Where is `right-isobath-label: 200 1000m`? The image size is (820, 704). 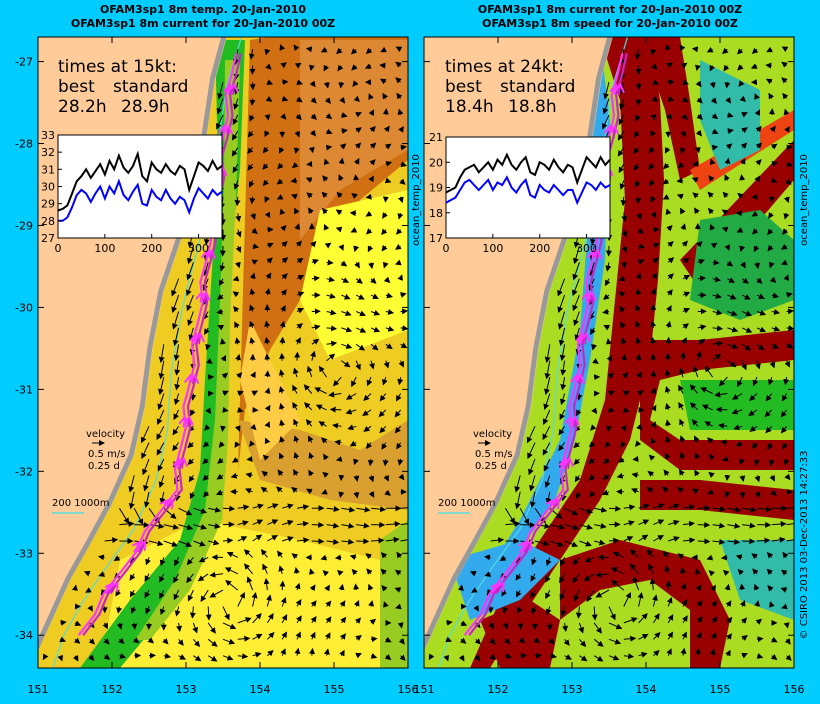
right-isobath-label: 200 1000m is located at coordinates (466, 503).